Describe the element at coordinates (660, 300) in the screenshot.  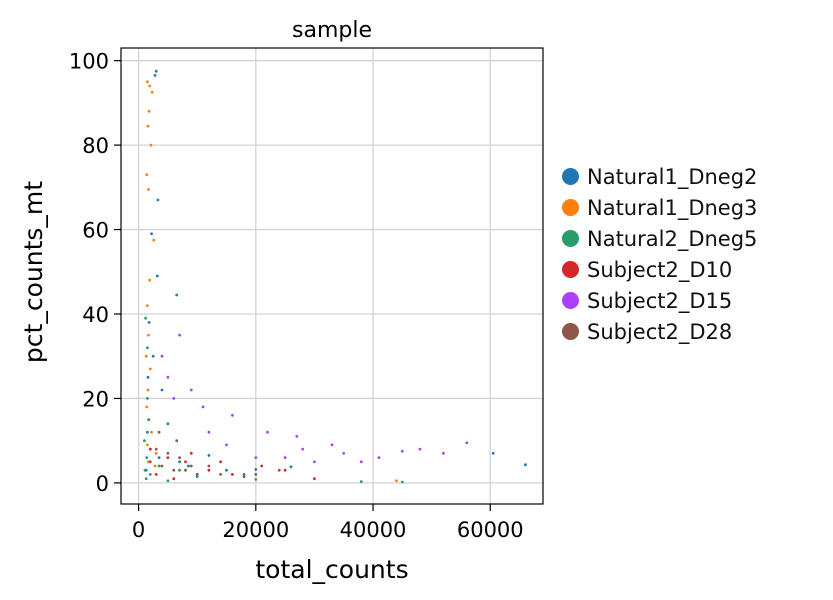
I see `legend-label: Subject2_D15` at that location.